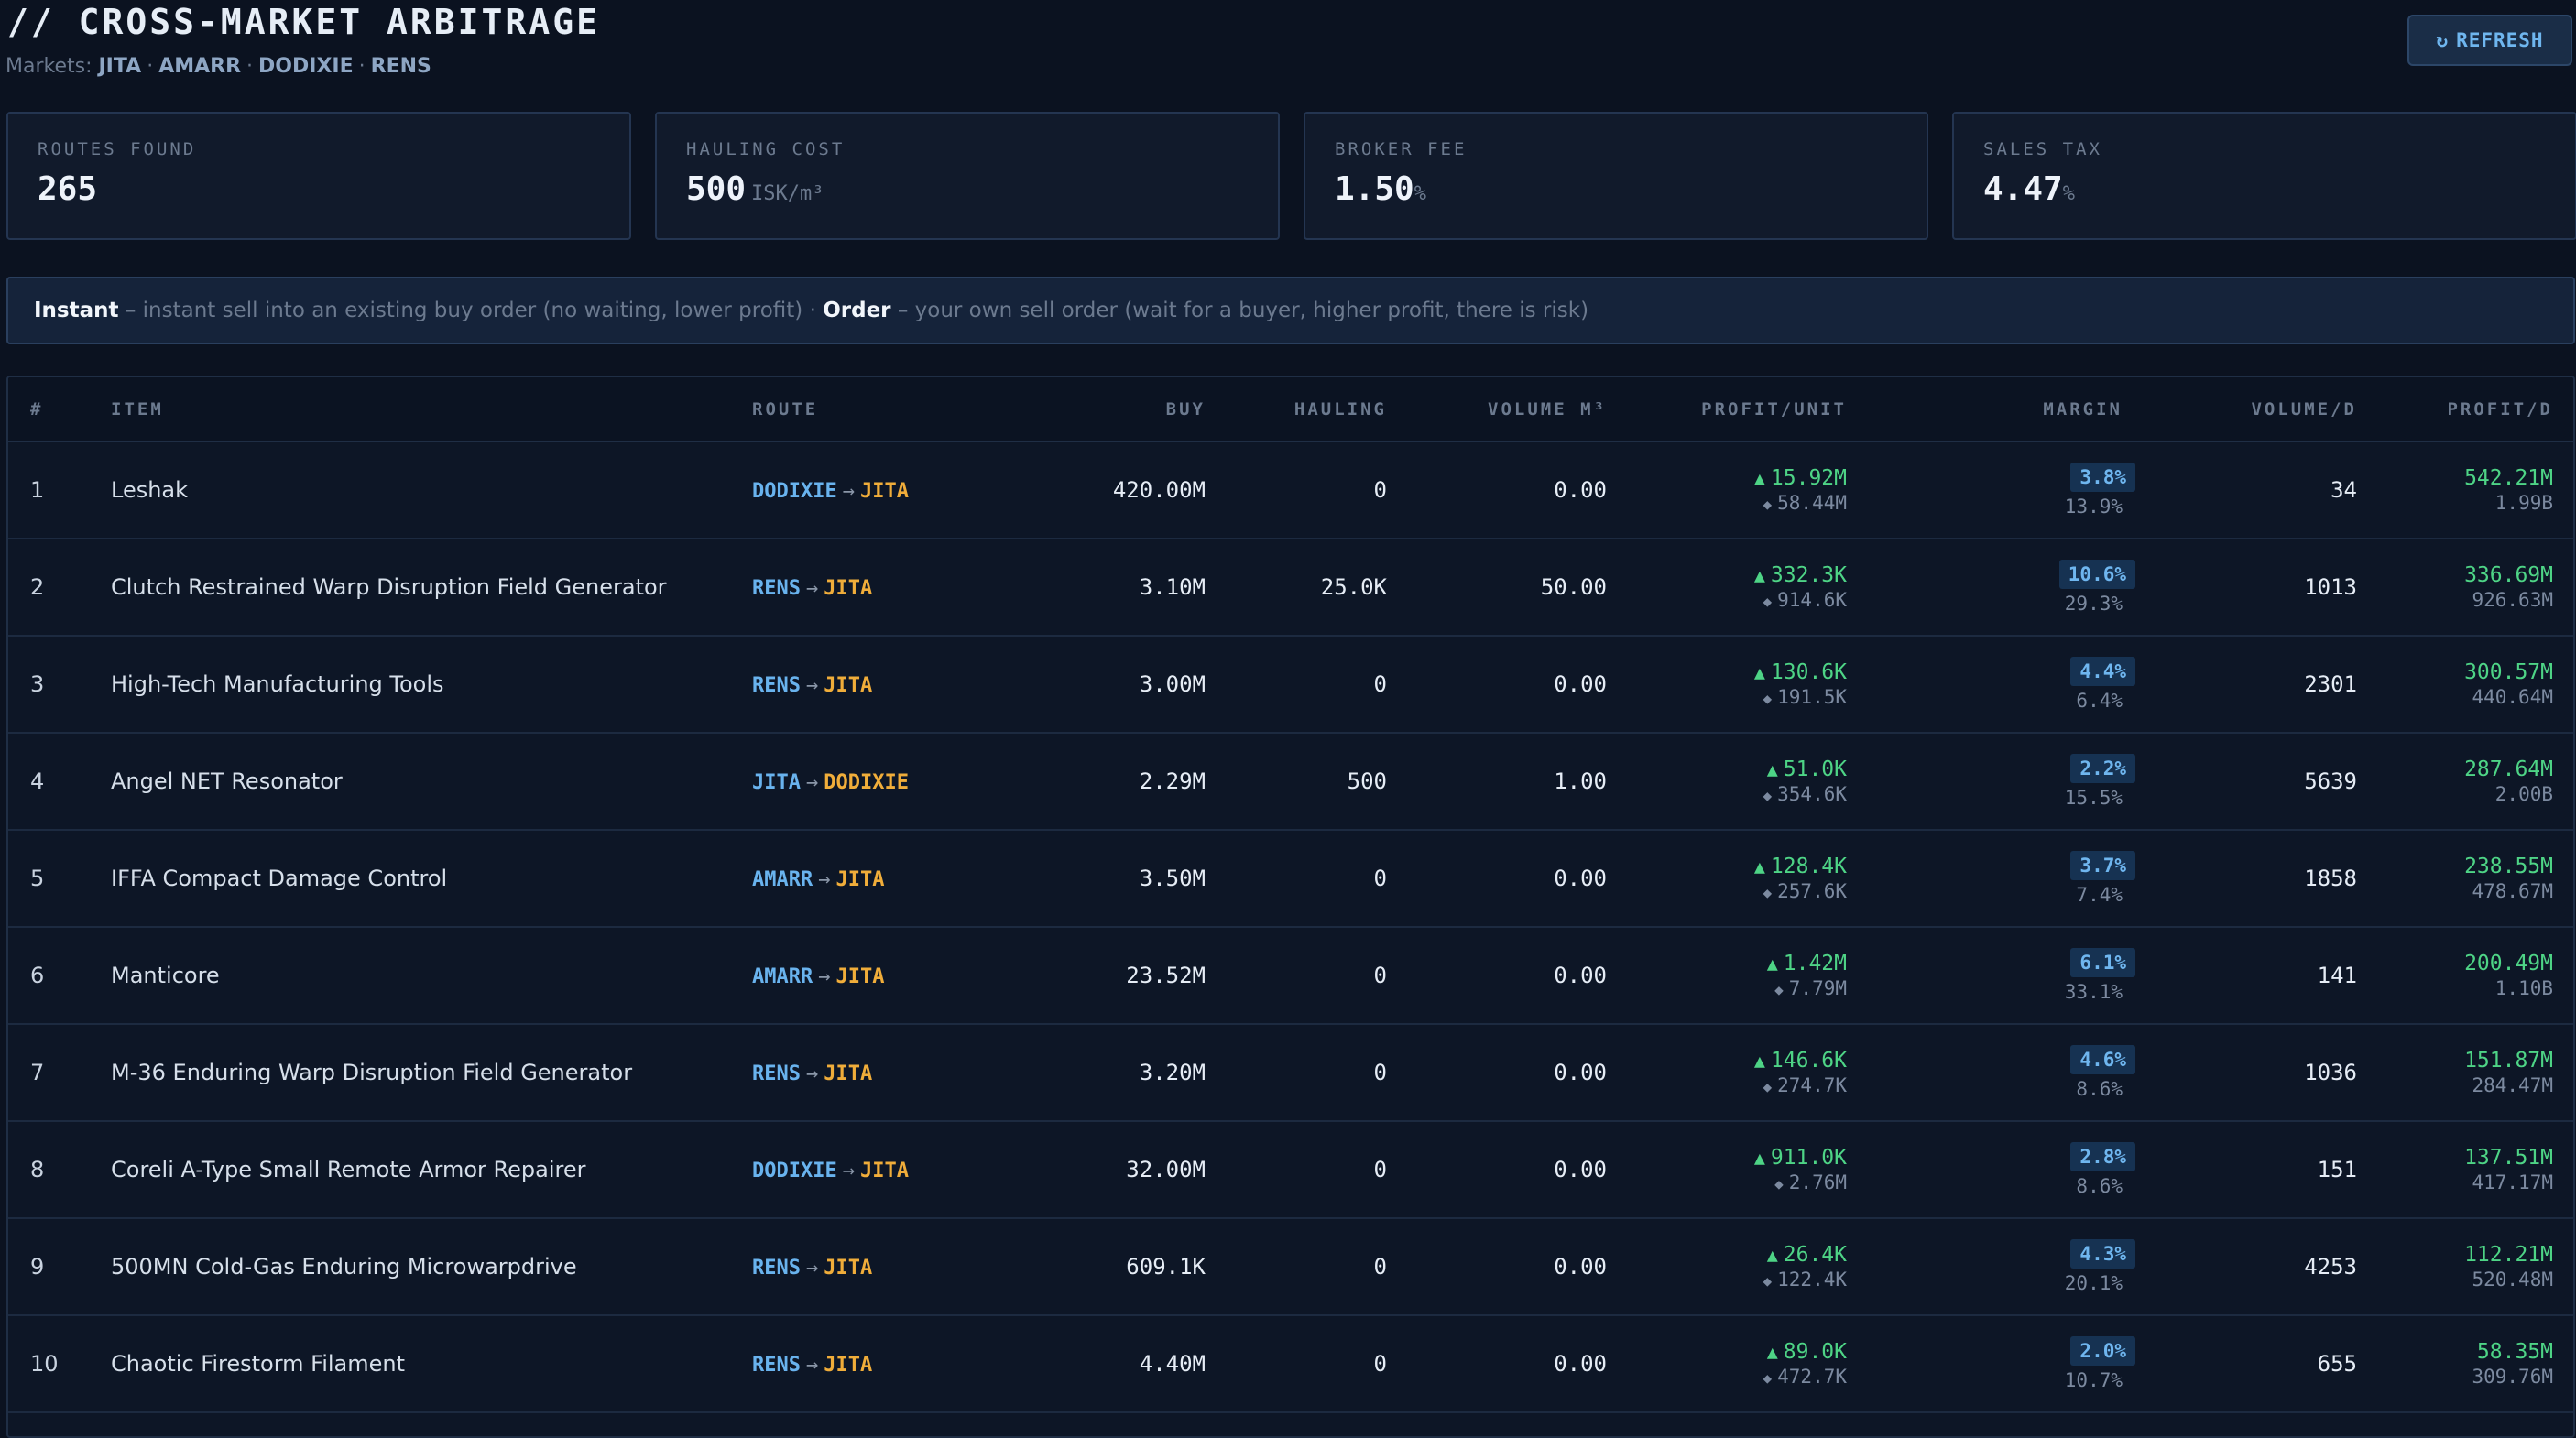 The image size is (2576, 1438). Describe the element at coordinates (2102, 769) in the screenshot. I see `margin-badge: 2.2%` at that location.